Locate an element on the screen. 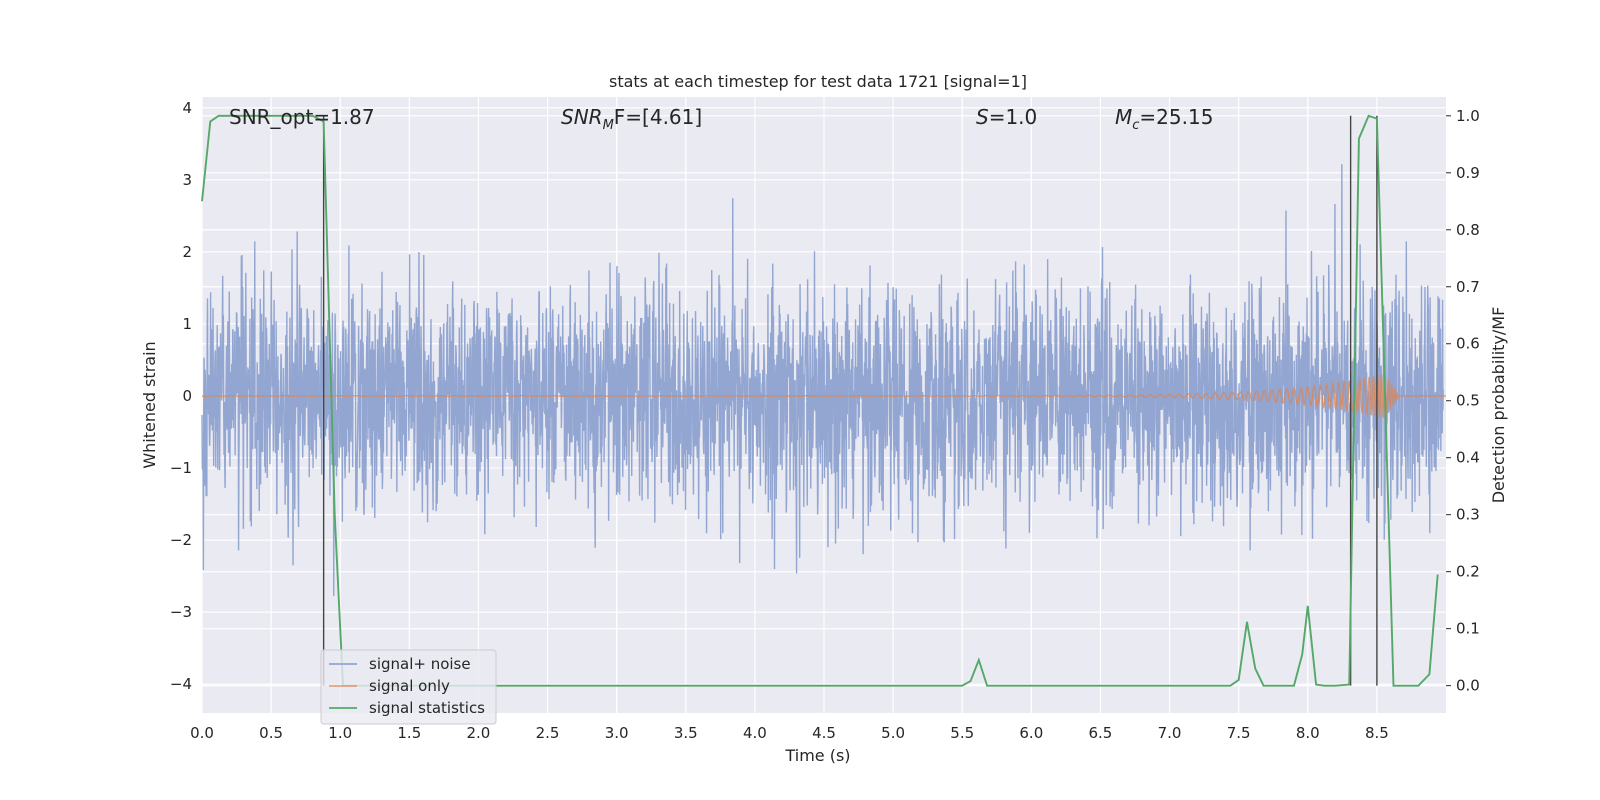 This screenshot has height=800, width=1600. y-right-tick-label: 0.1 is located at coordinates (1468, 629).